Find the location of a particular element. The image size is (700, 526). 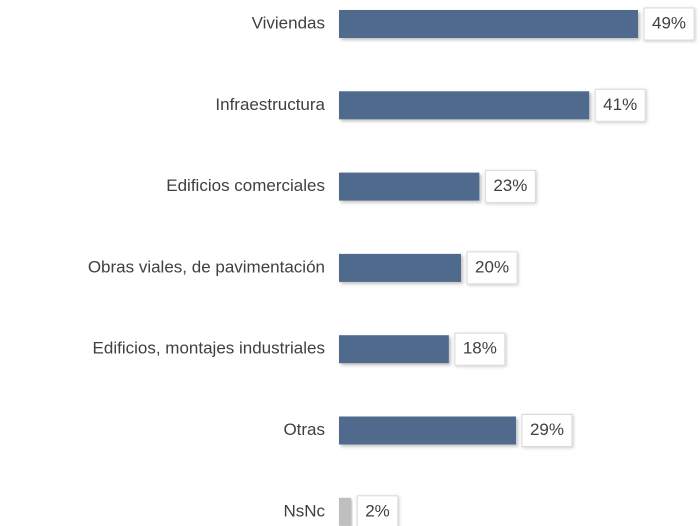

value-label: 2% is located at coordinates (377, 510).